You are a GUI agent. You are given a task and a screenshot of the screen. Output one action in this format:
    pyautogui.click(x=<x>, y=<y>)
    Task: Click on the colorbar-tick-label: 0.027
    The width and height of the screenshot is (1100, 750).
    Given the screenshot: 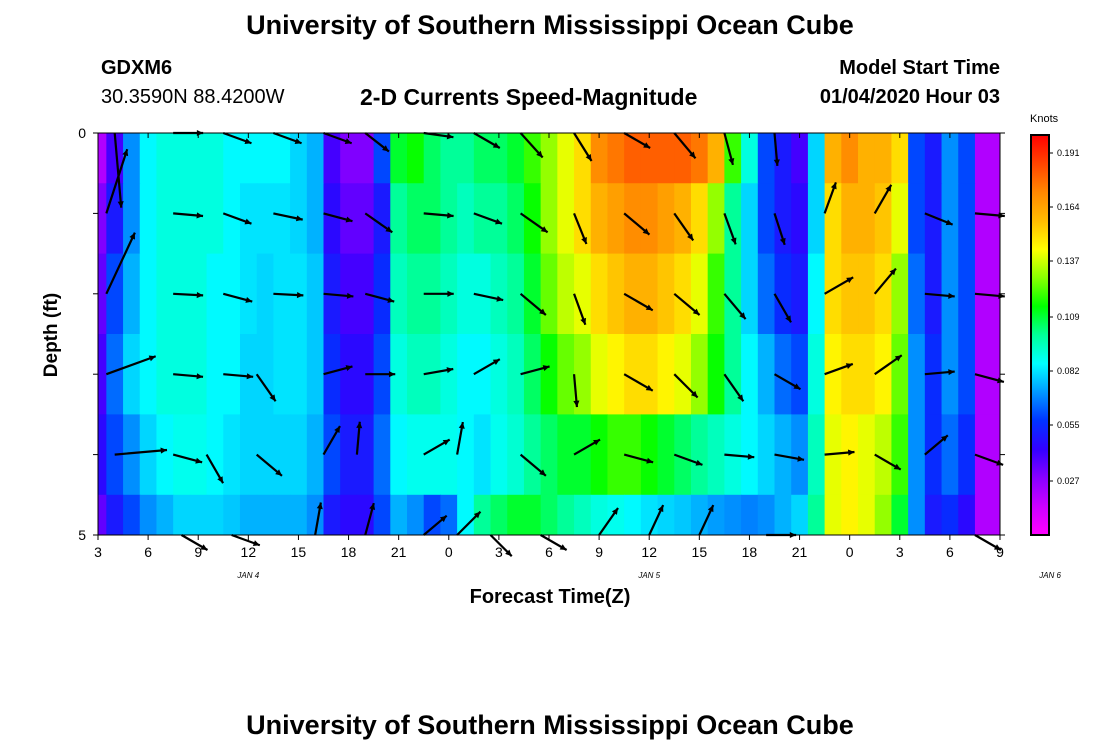 What is the action you would take?
    pyautogui.click(x=1068, y=481)
    